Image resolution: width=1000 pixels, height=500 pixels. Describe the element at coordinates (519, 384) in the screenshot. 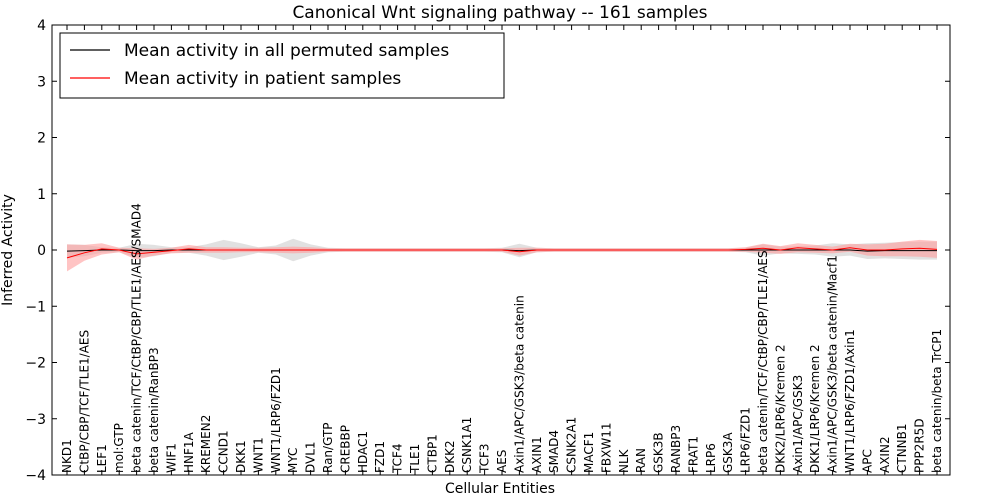

I see `x-category-label: Axin1/APC/GSK3/beta catenin` at that location.